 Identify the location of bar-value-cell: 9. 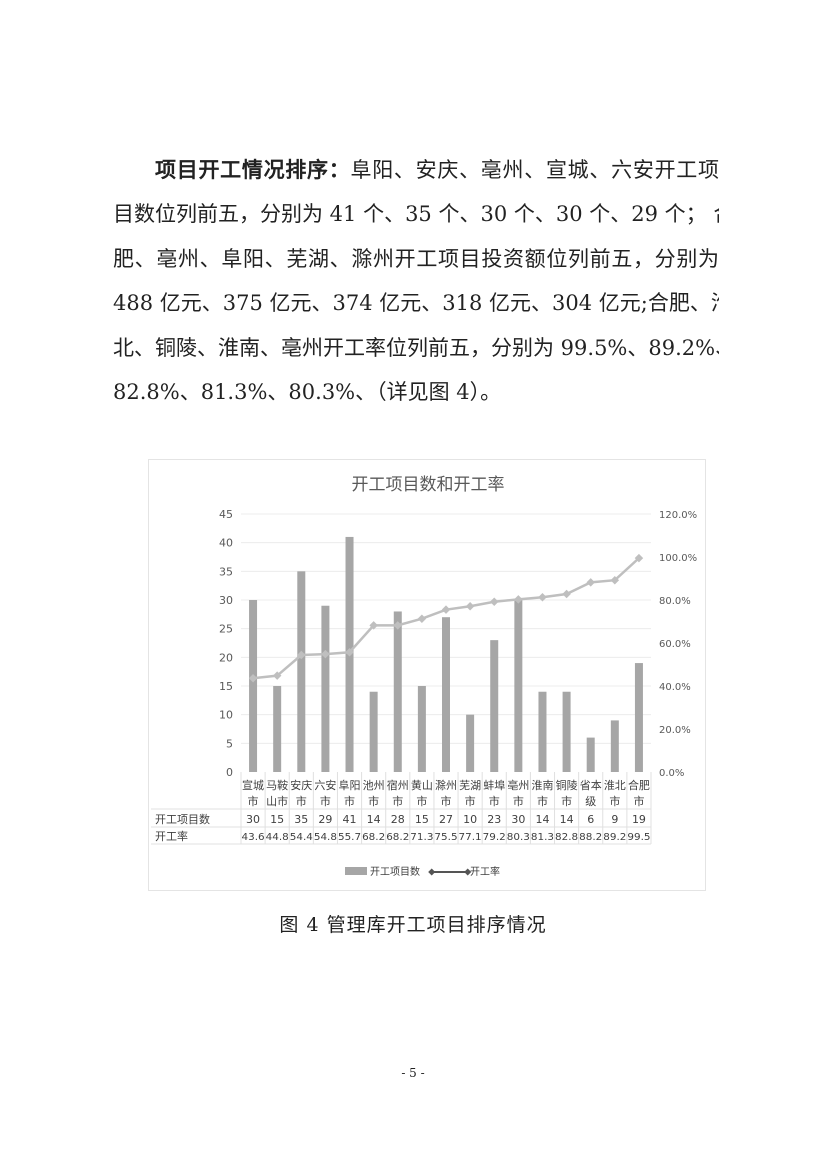
(614, 819).